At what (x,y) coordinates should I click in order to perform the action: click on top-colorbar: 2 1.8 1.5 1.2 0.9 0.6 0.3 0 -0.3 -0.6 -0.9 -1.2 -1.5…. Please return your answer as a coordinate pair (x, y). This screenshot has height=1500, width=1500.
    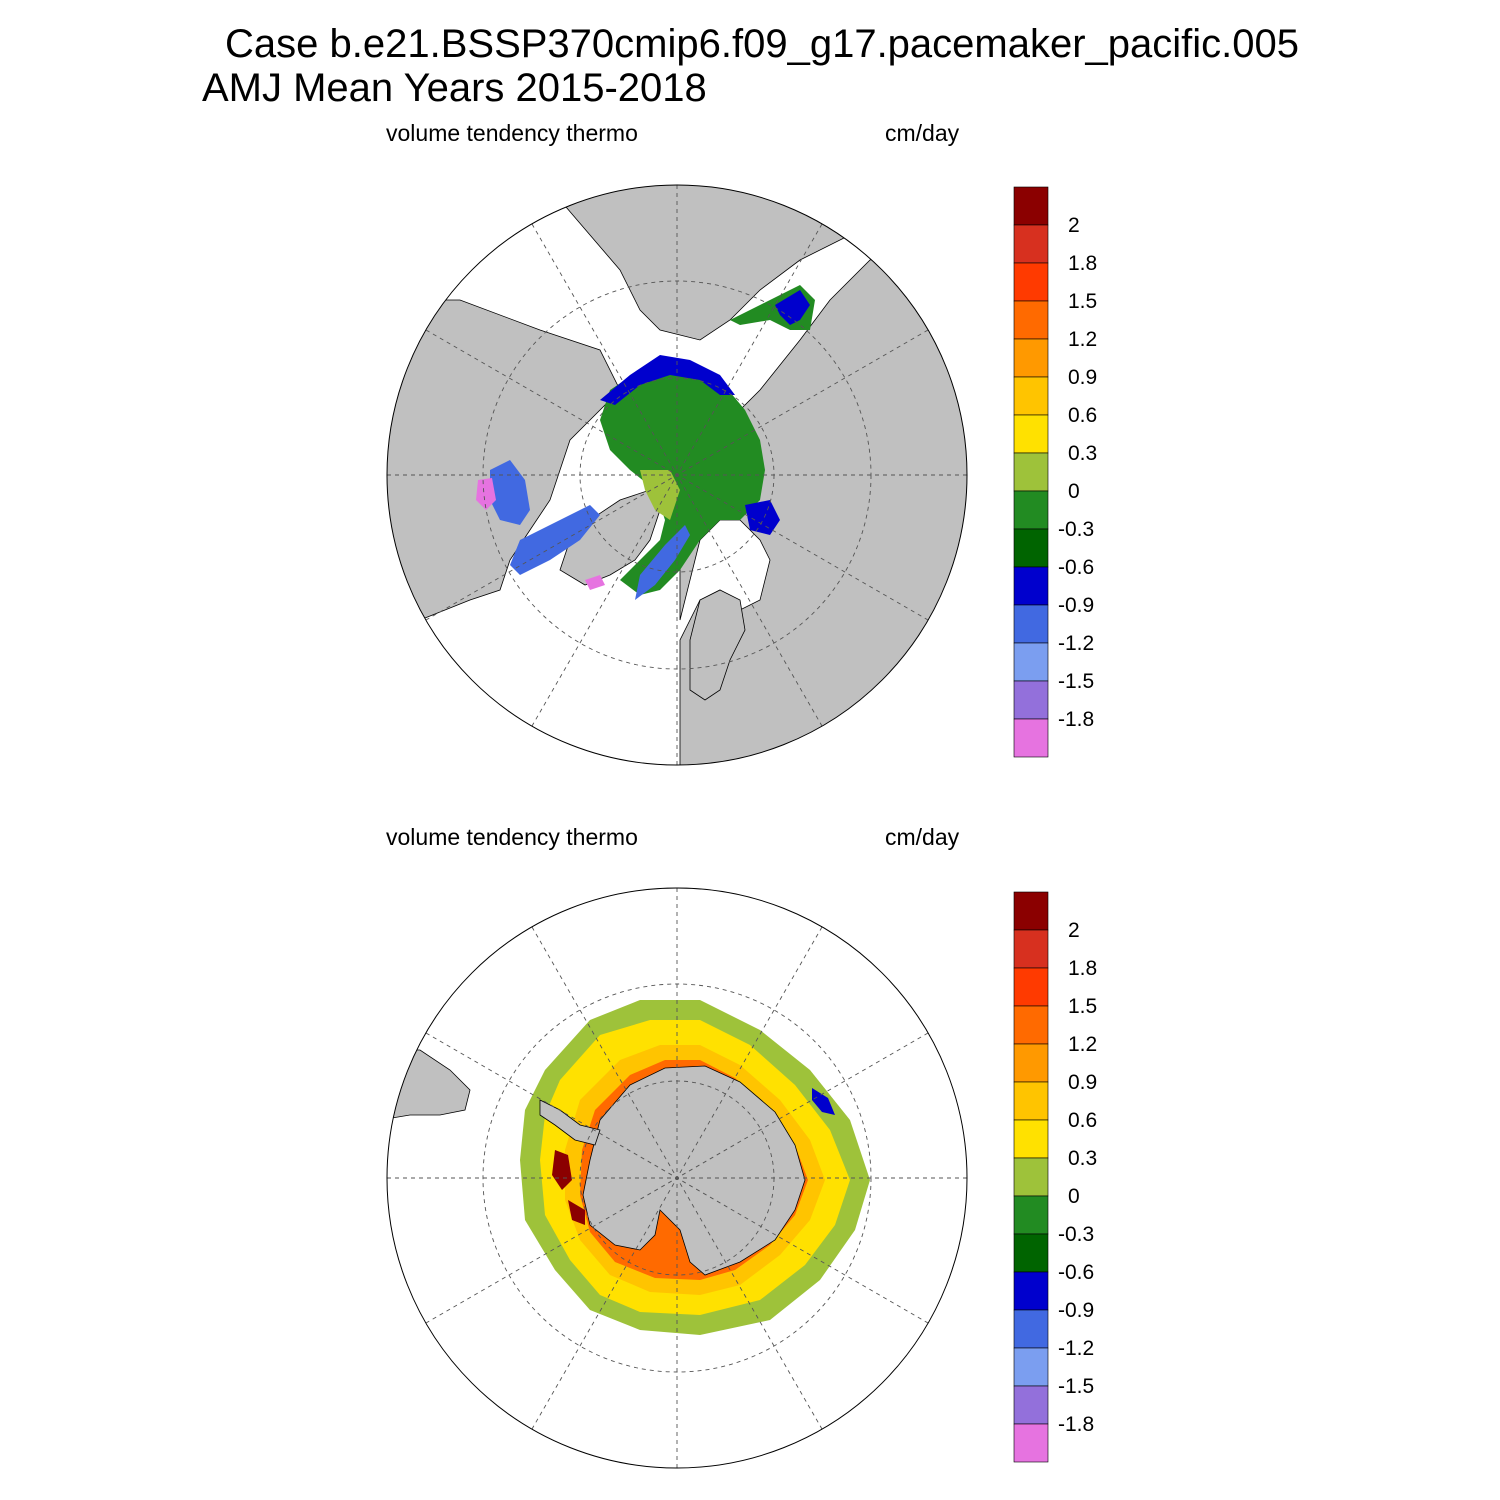
    Looking at the image, I should click on (1055, 472).